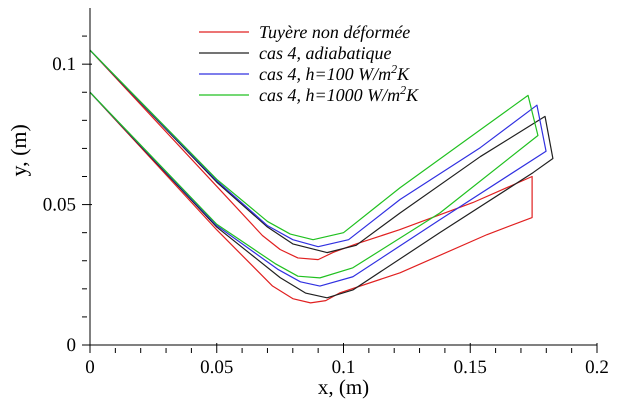 This screenshot has width=624, height=406. I want to click on x-tick-label: 0.15, so click(470, 367).